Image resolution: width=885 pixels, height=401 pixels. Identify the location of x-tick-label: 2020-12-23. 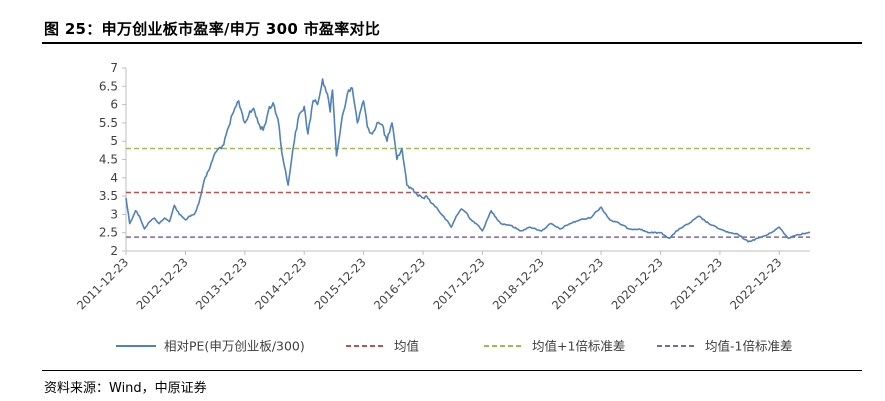
(637, 283).